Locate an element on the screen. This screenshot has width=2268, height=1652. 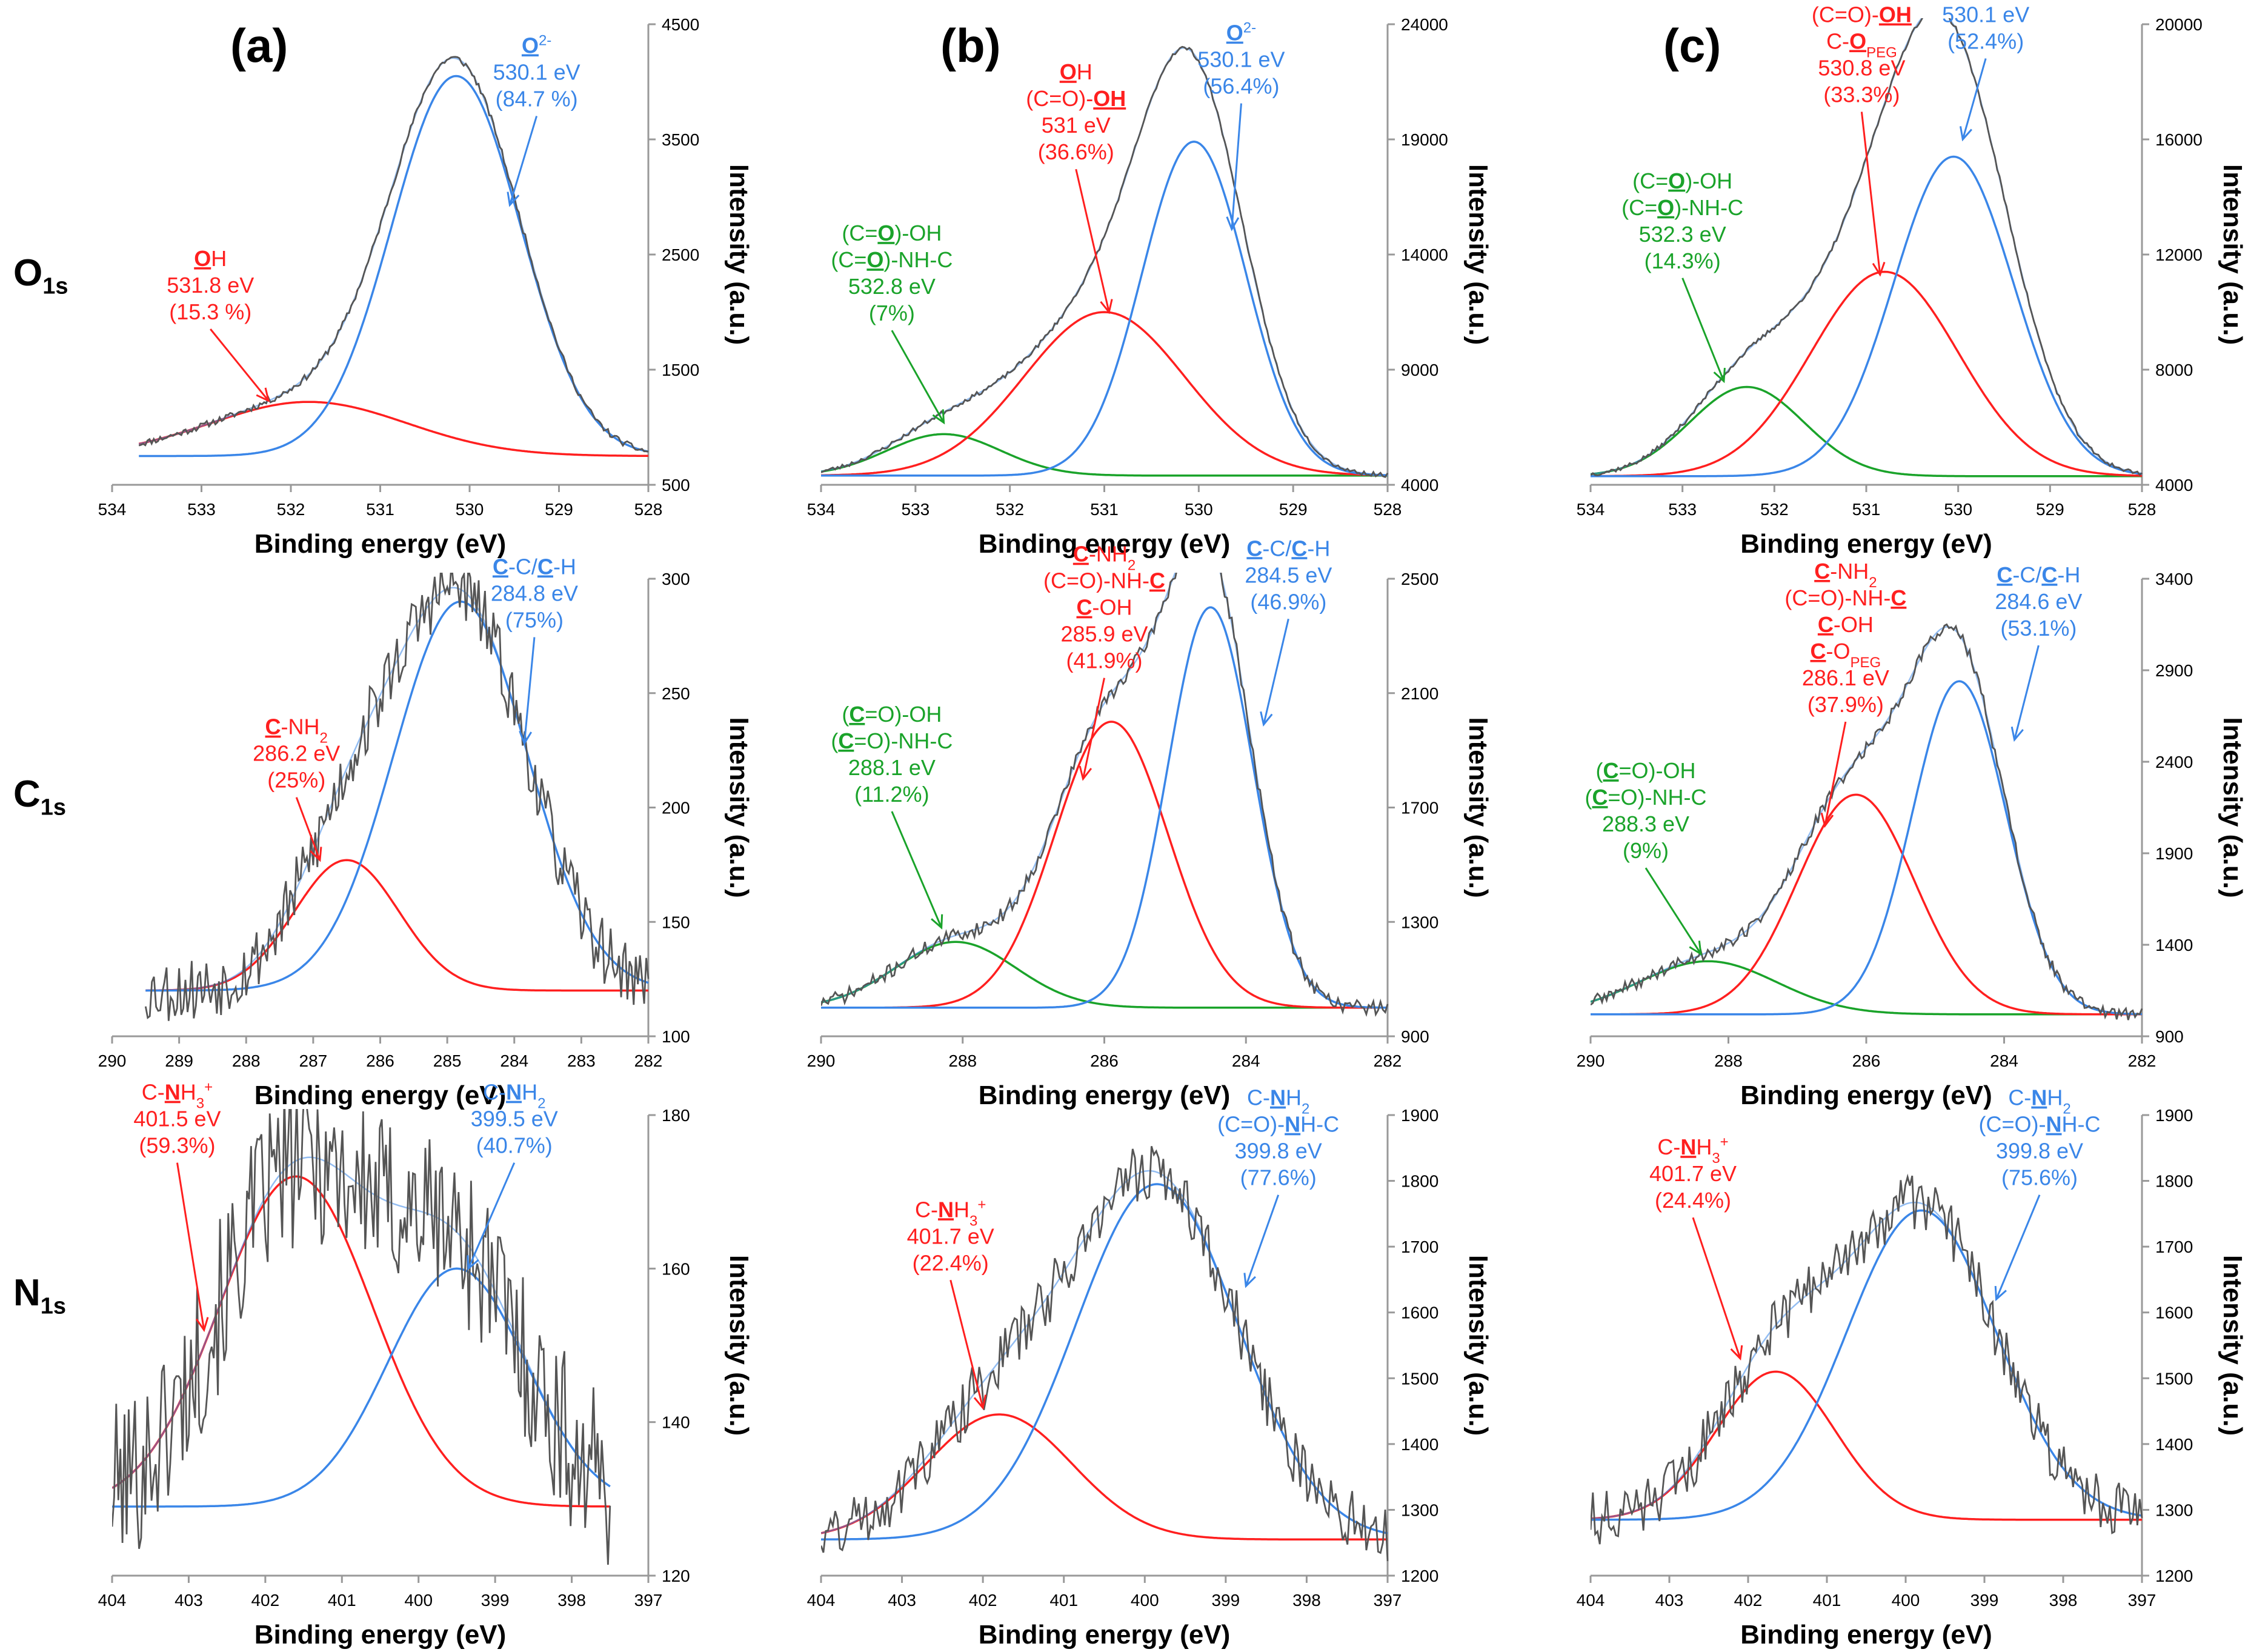
x-tick-label: 534 is located at coordinates (1591, 509).